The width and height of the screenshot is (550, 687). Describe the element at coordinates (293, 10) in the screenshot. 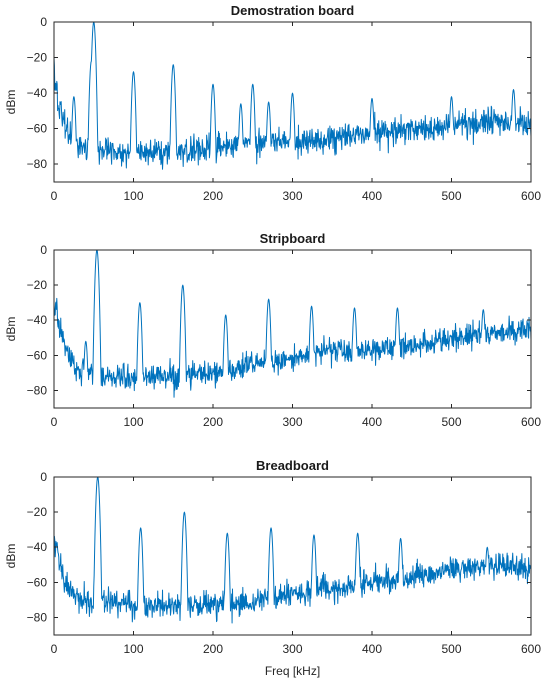

I see `chart-title: Demostration board` at that location.